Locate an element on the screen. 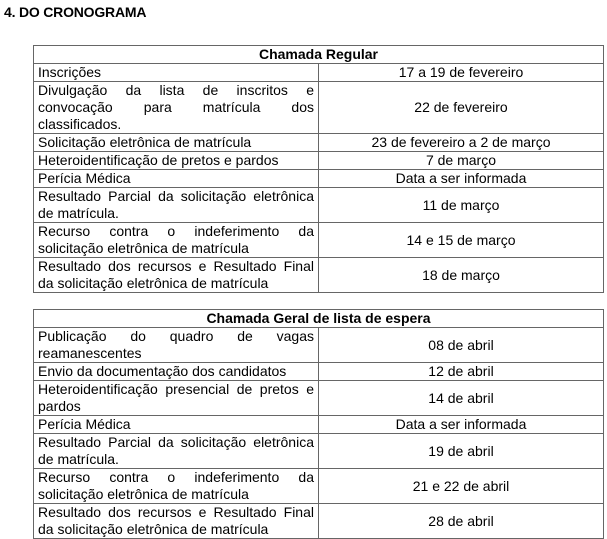 This screenshot has height=539, width=607. event-cell: Heteroidentificação de pretos e pardos is located at coordinates (176, 160).